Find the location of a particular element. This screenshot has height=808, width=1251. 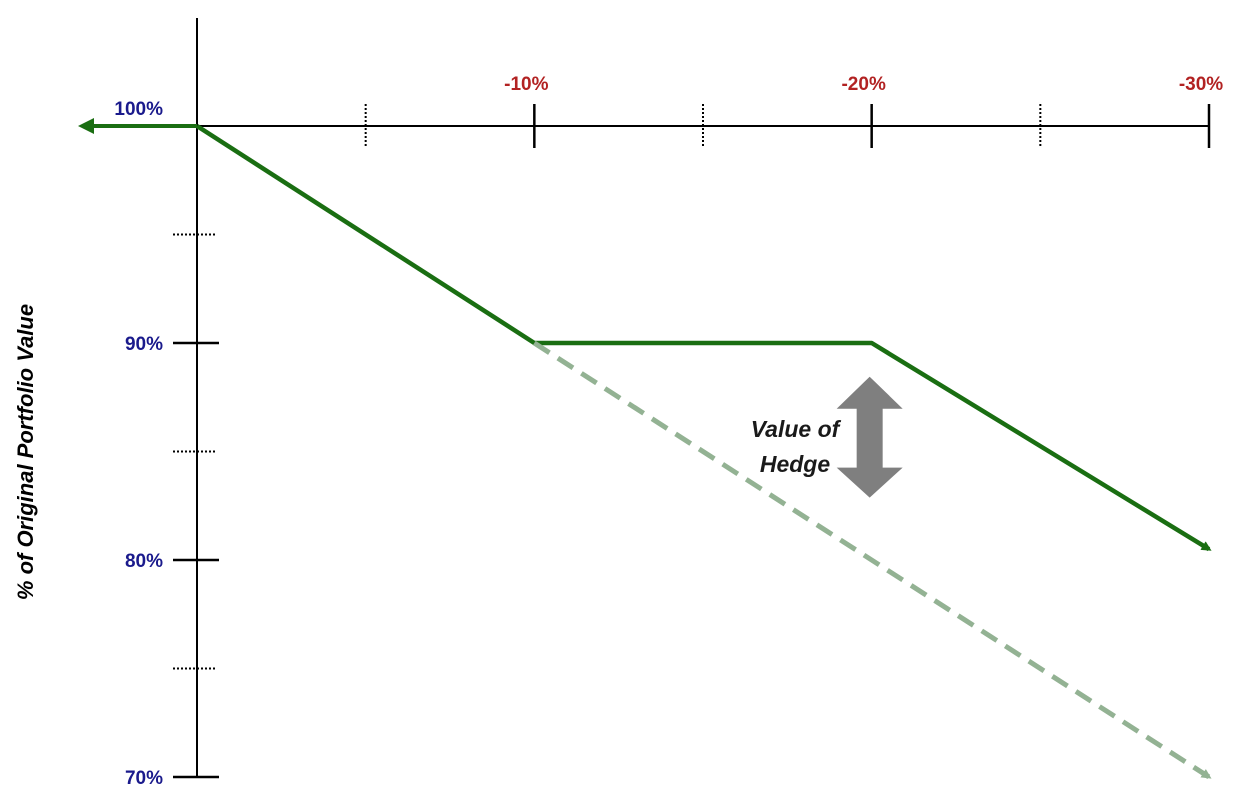

x-tick-label: -10% is located at coordinates (526, 84).